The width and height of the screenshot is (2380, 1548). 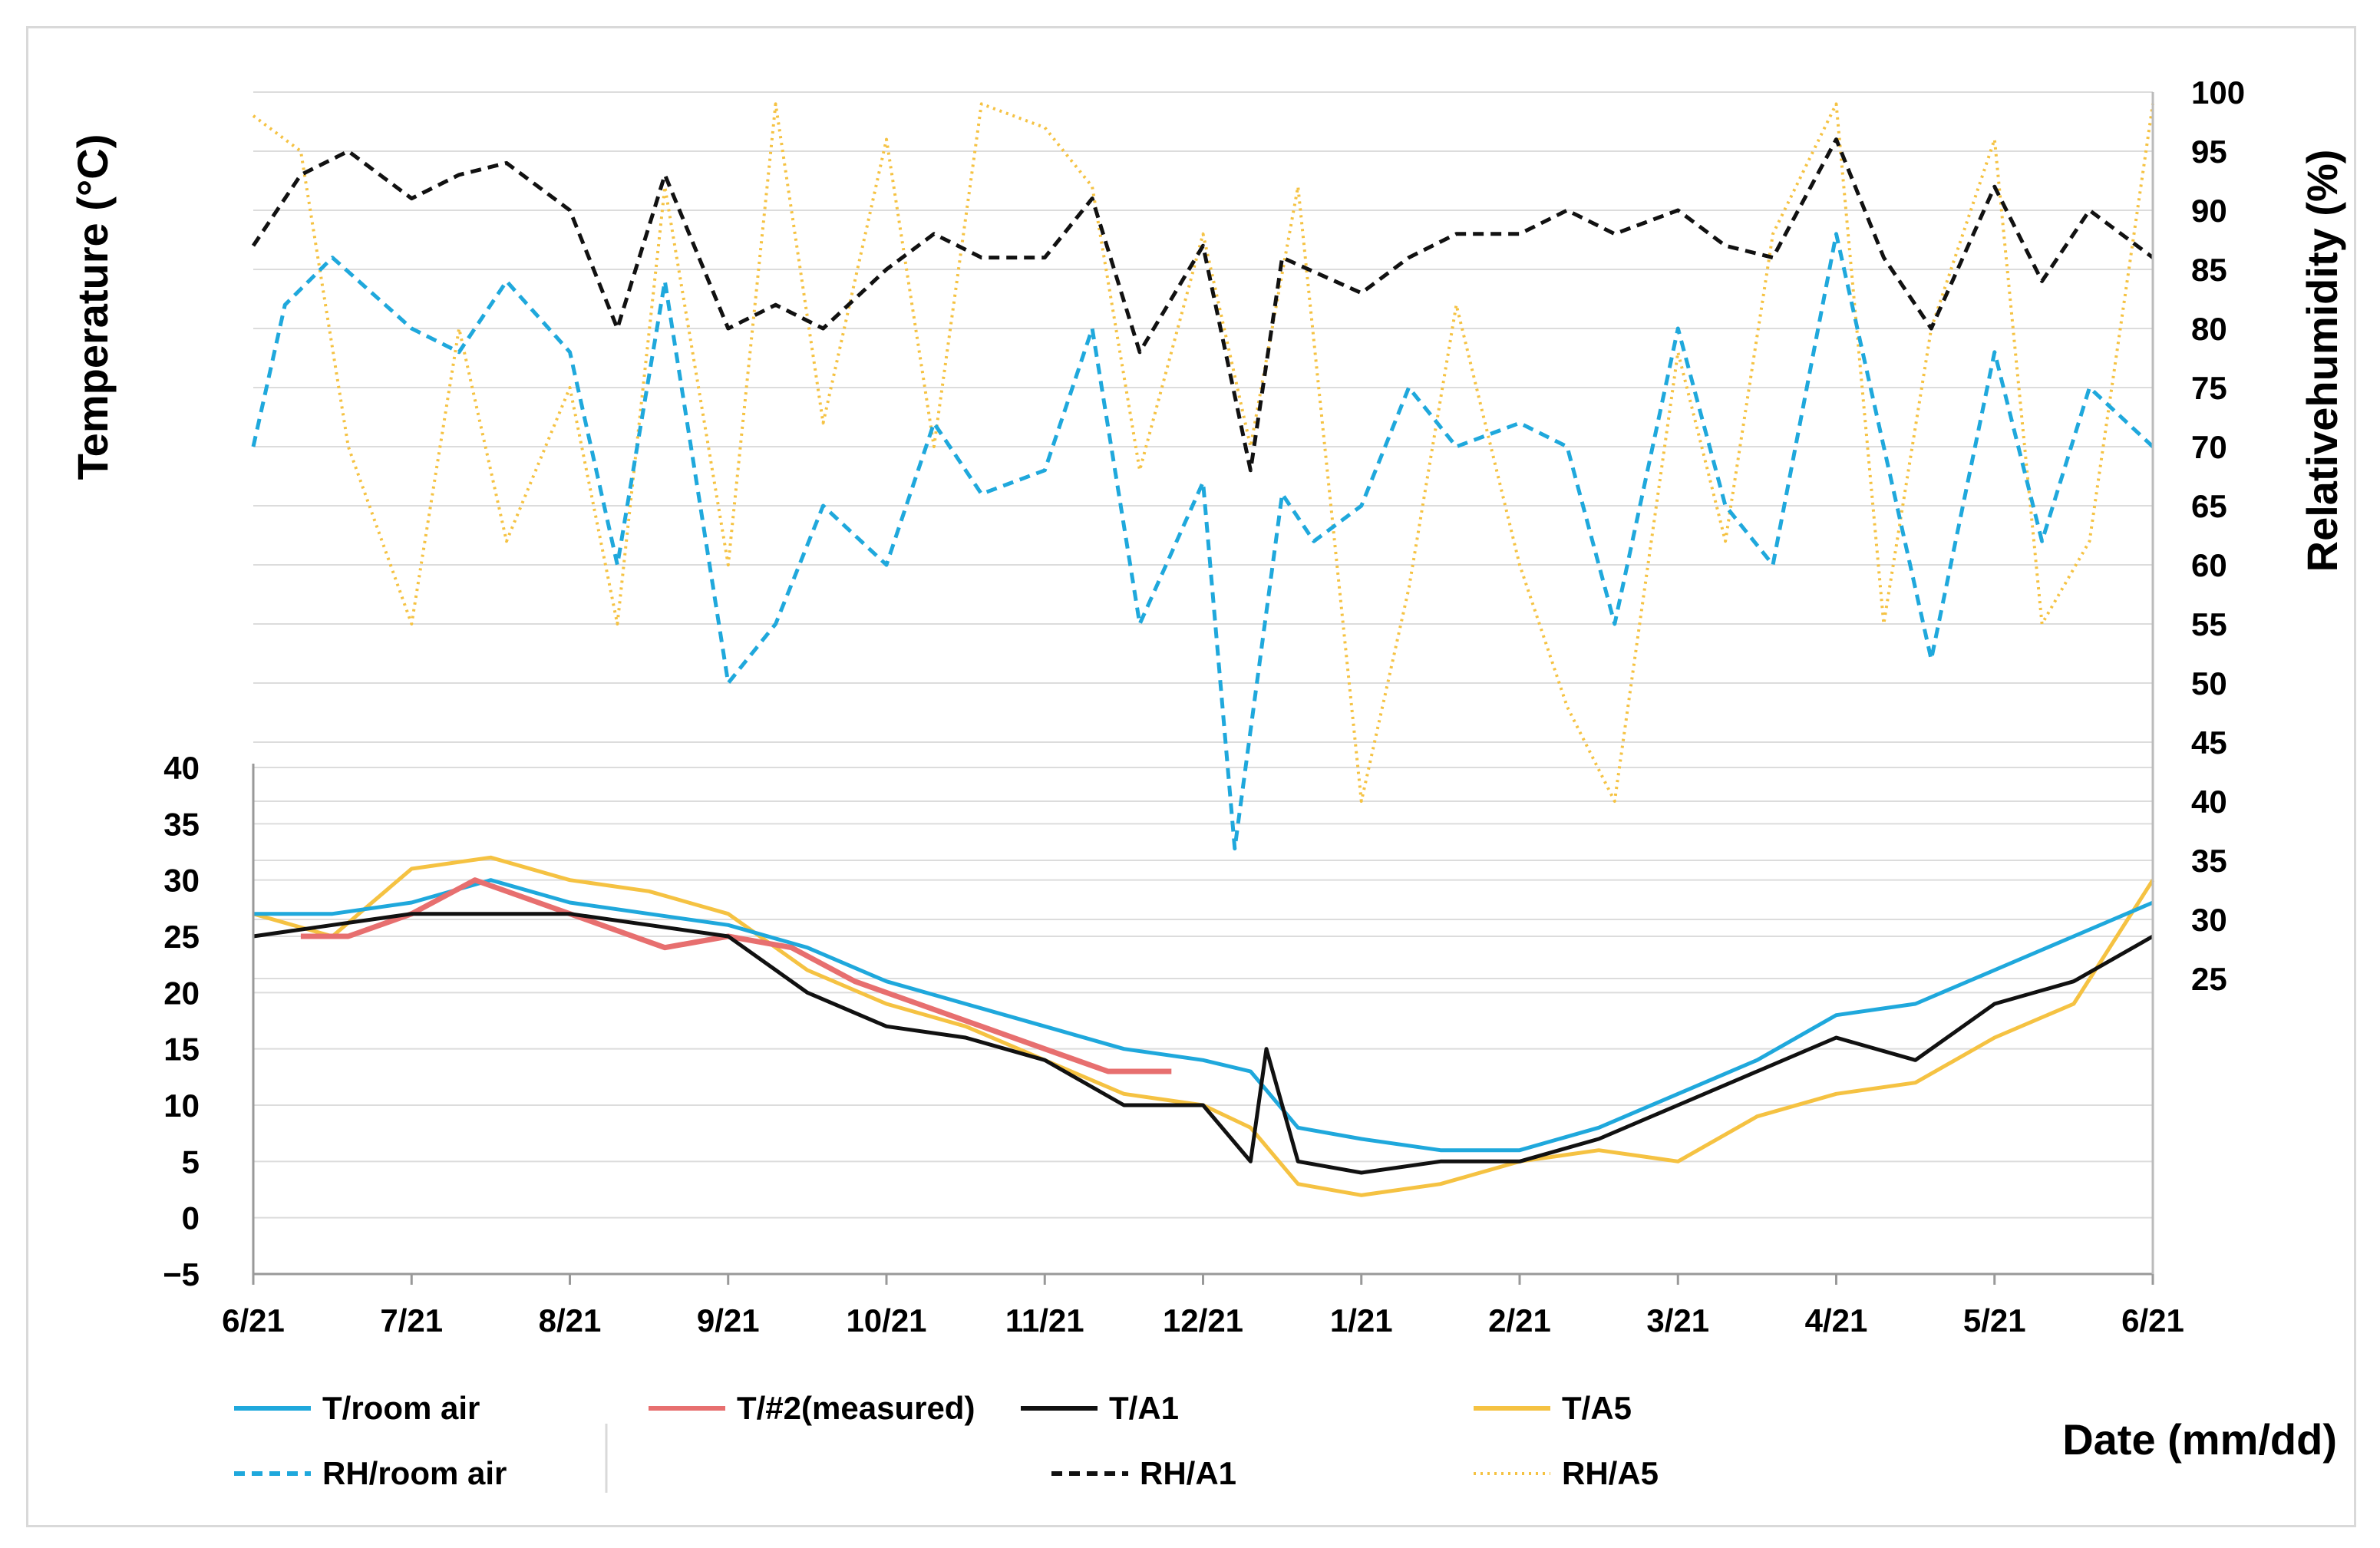 What do you see at coordinates (93, 307) in the screenshot?
I see `y-axis-left-title: Temperature (°C)` at bounding box center [93, 307].